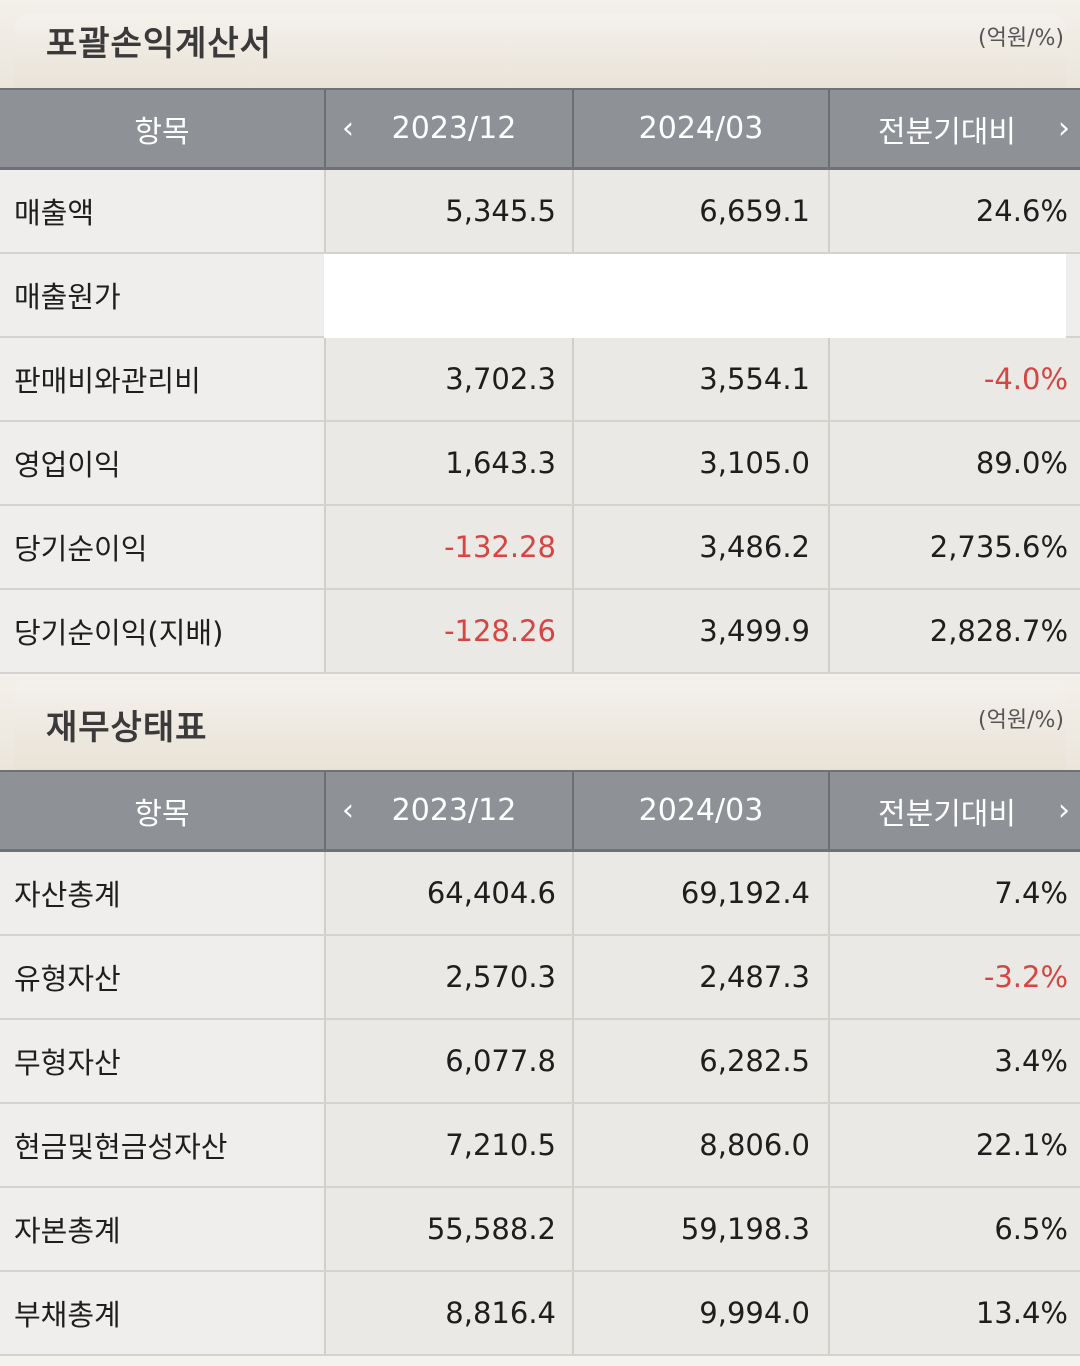 Image resolution: width=1080 pixels, height=1366 pixels. Describe the element at coordinates (700, 211) in the screenshot. I see `value-2024-03: 6,659.1` at that location.